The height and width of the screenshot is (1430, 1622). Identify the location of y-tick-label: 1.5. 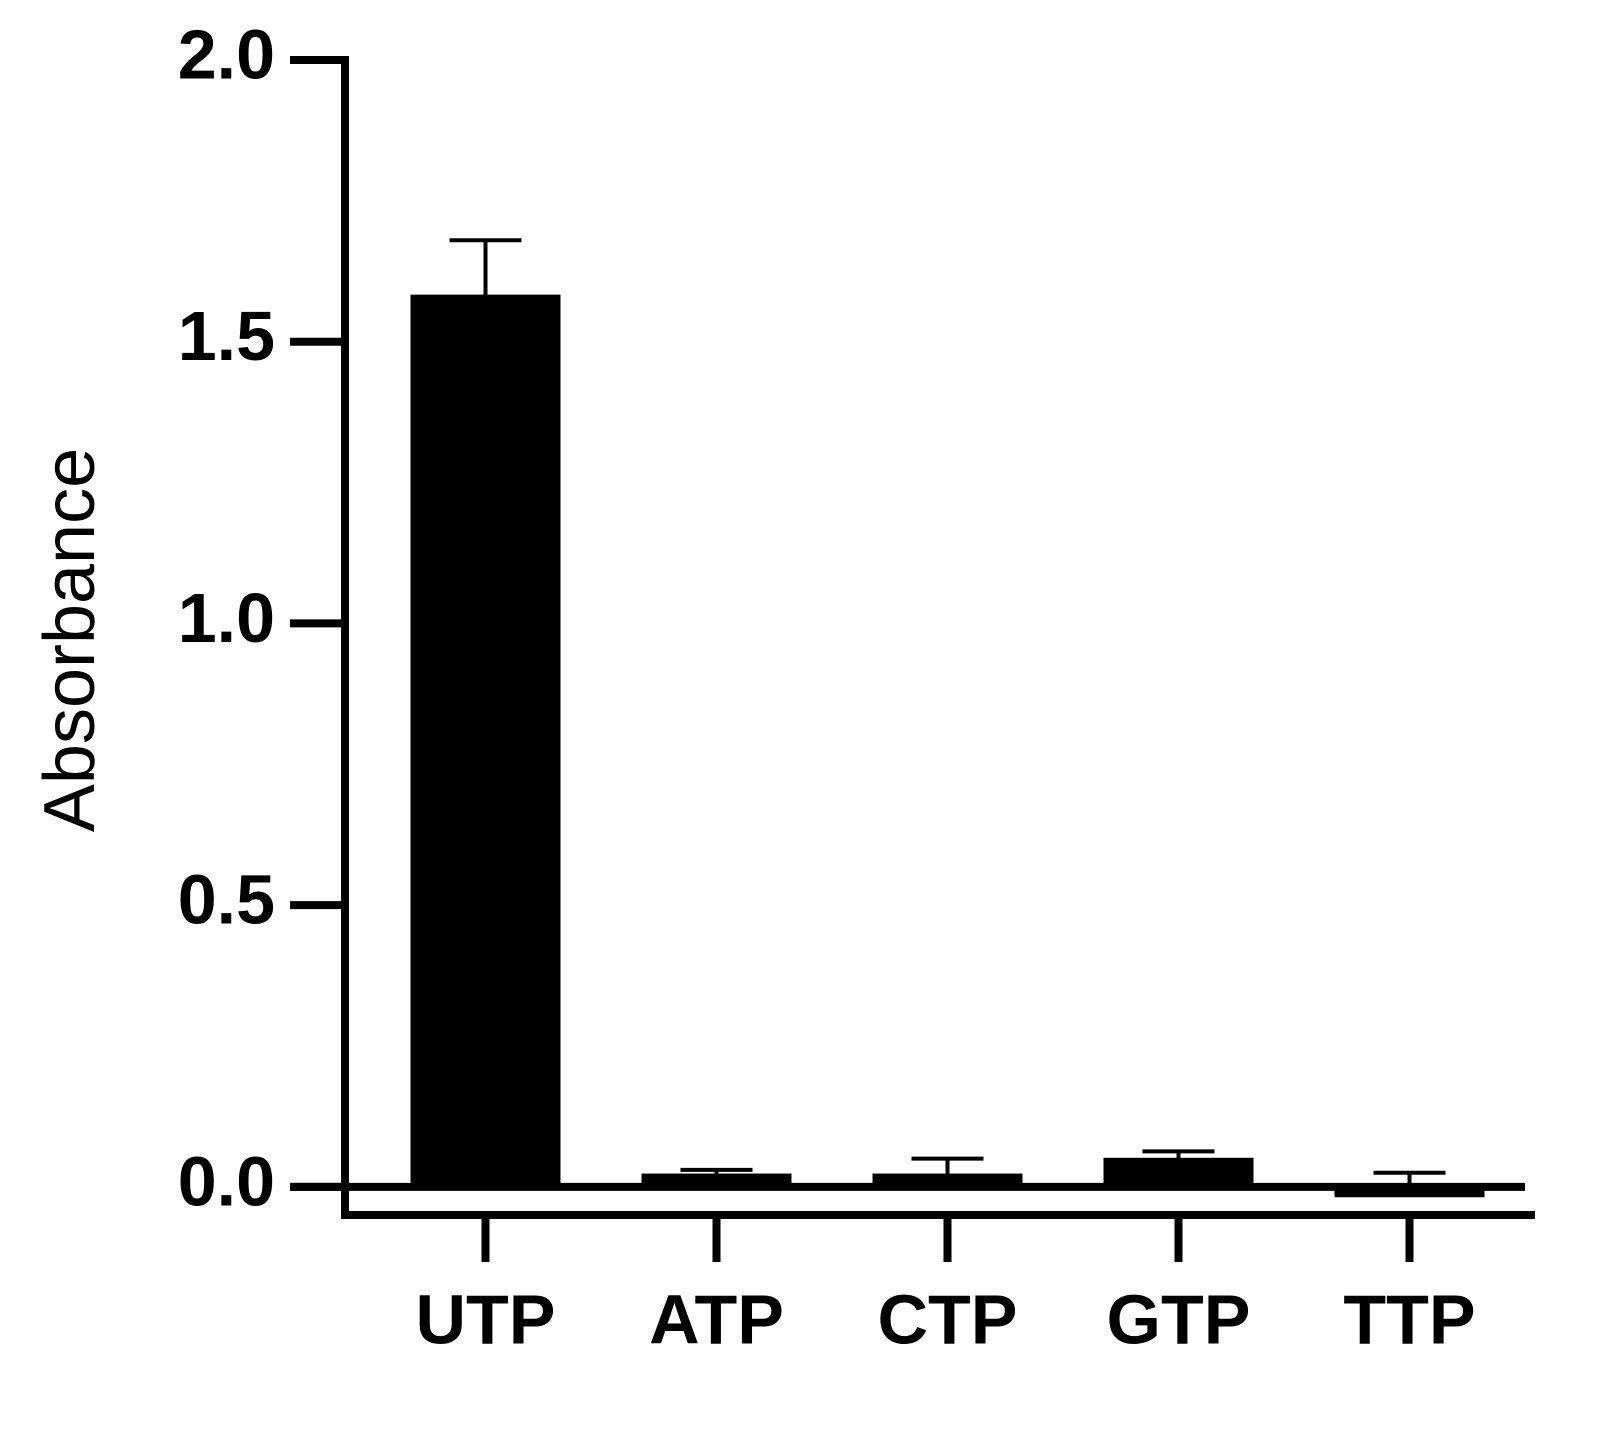
(226, 336).